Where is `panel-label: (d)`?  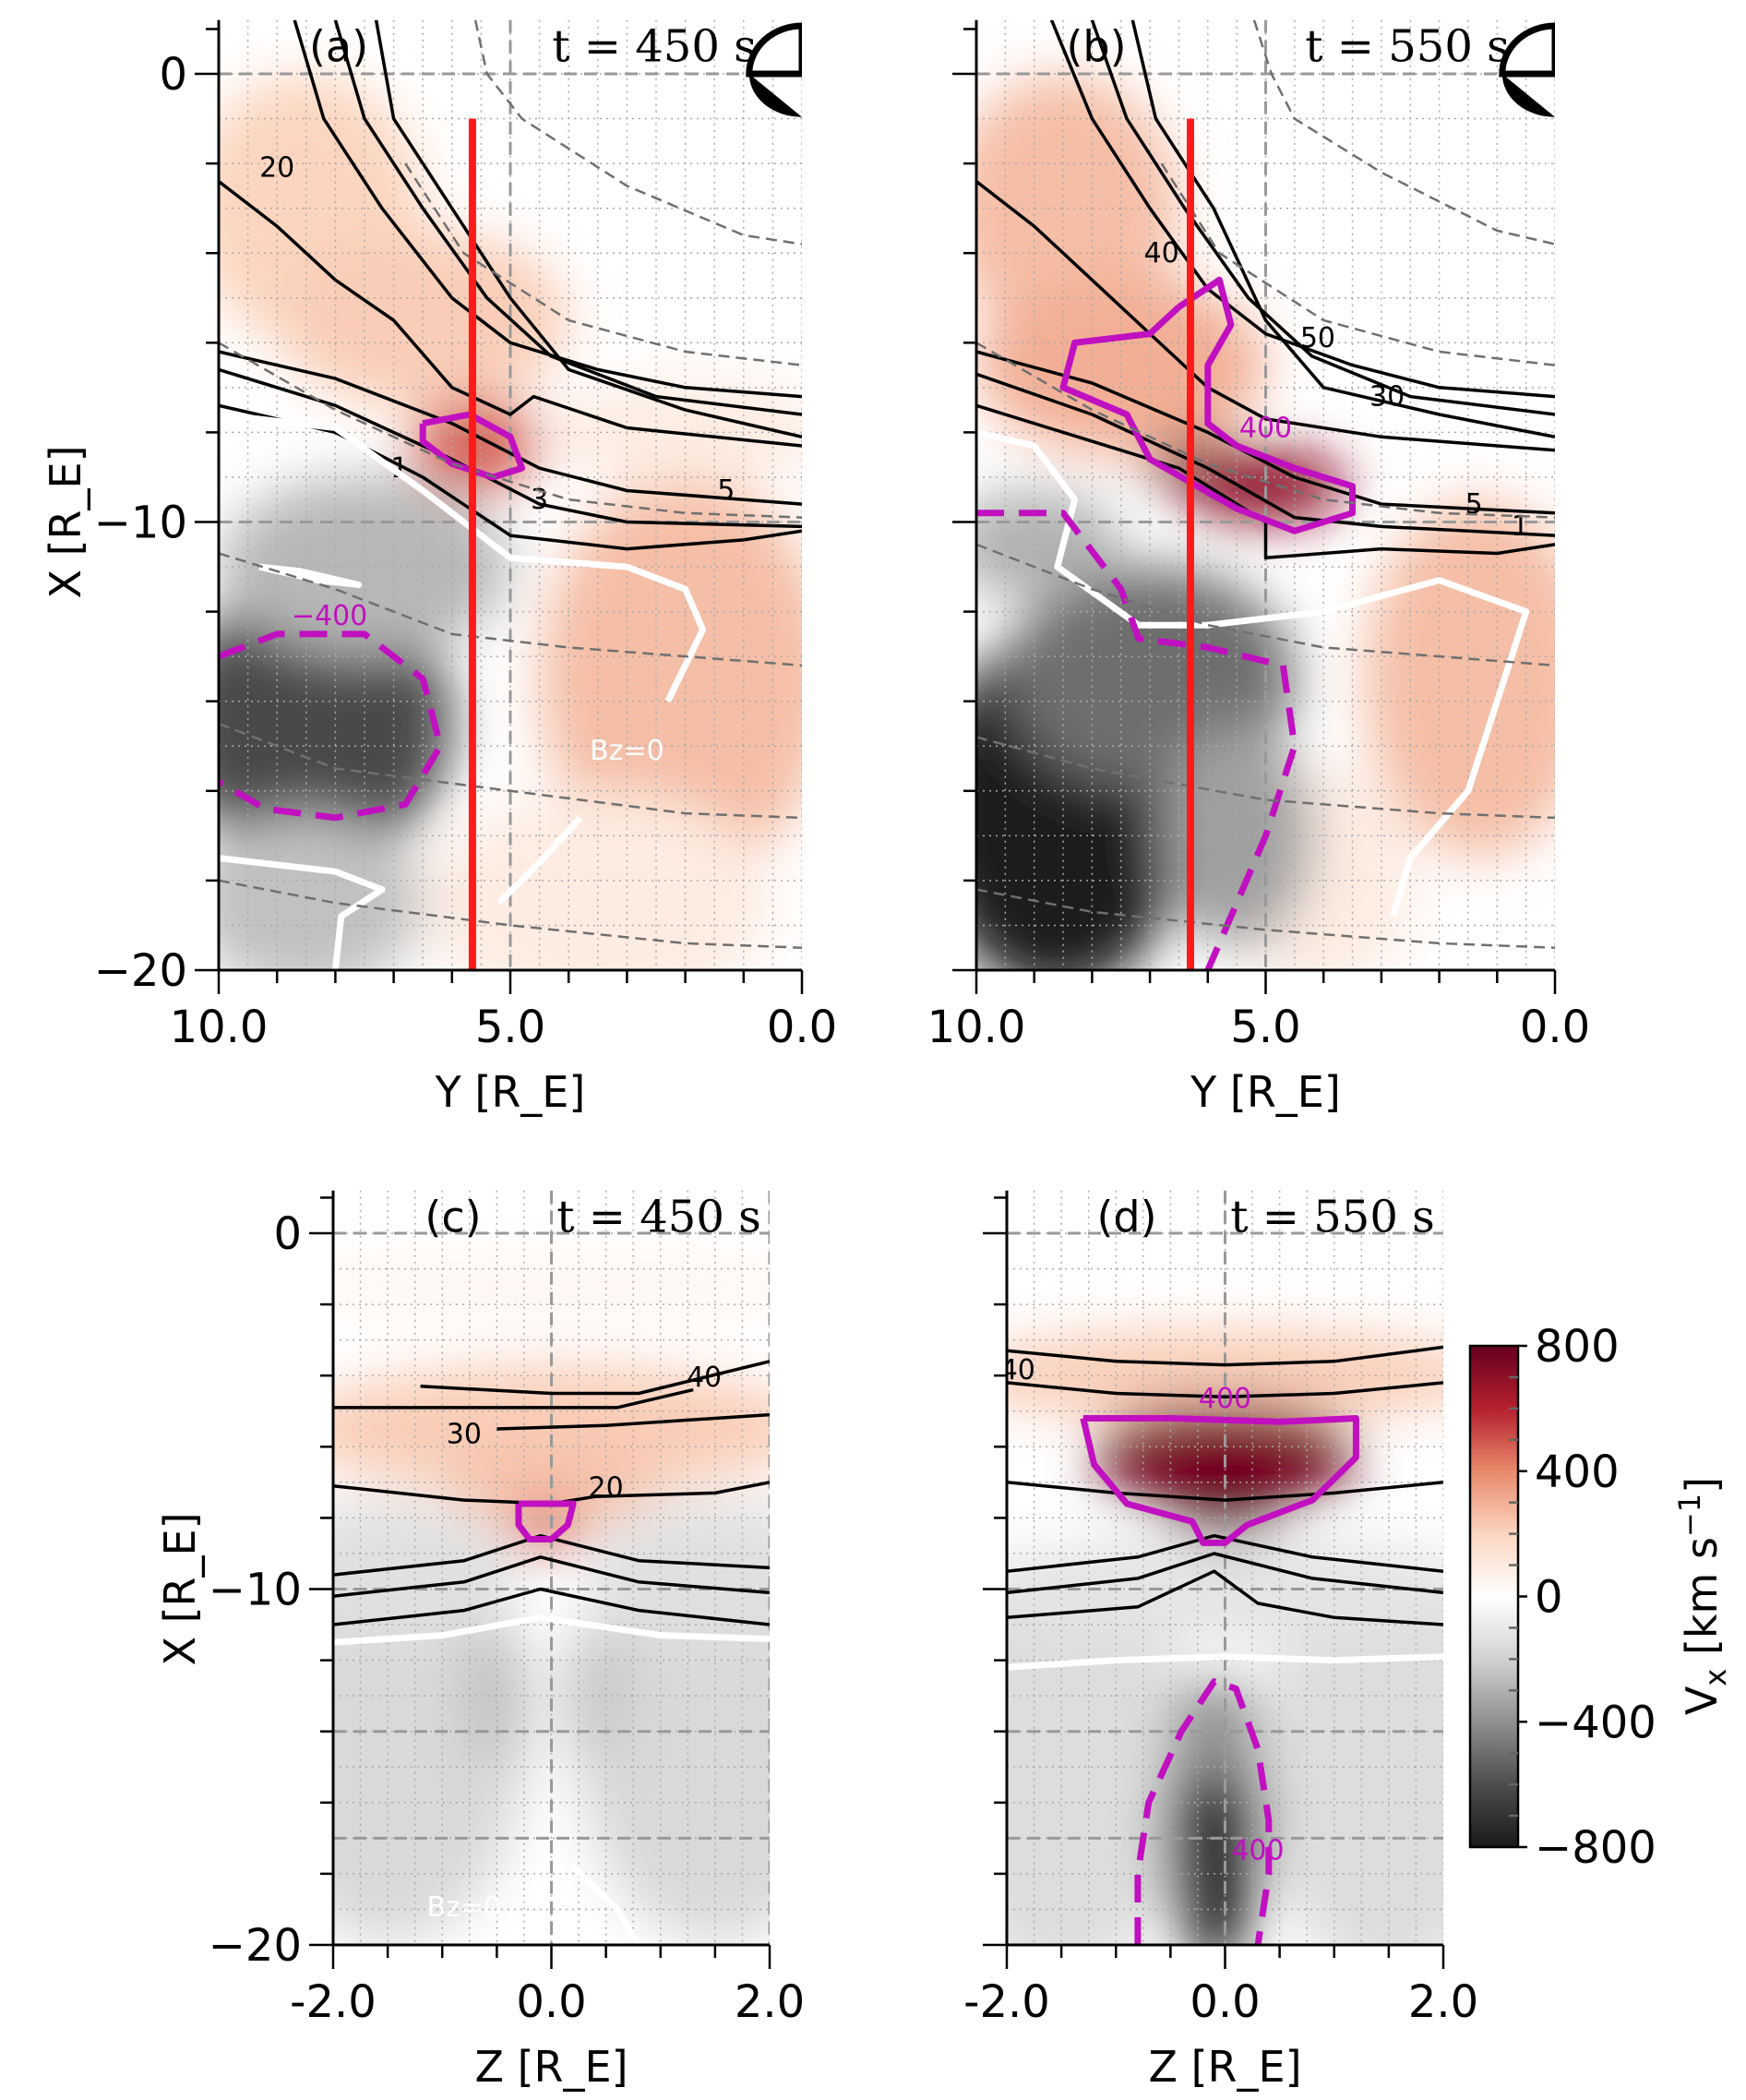 panel-label: (d) is located at coordinates (1126, 1217).